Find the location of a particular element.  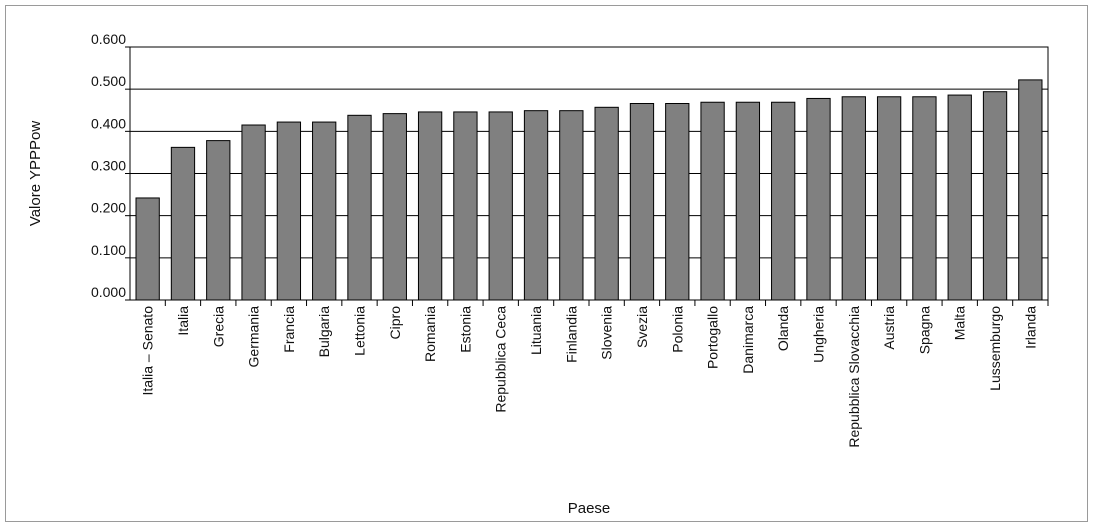

y-tick-labels: 0.000 0.100 0.200 0.300 0.400 0.500 0.600 is located at coordinates (108, 165).